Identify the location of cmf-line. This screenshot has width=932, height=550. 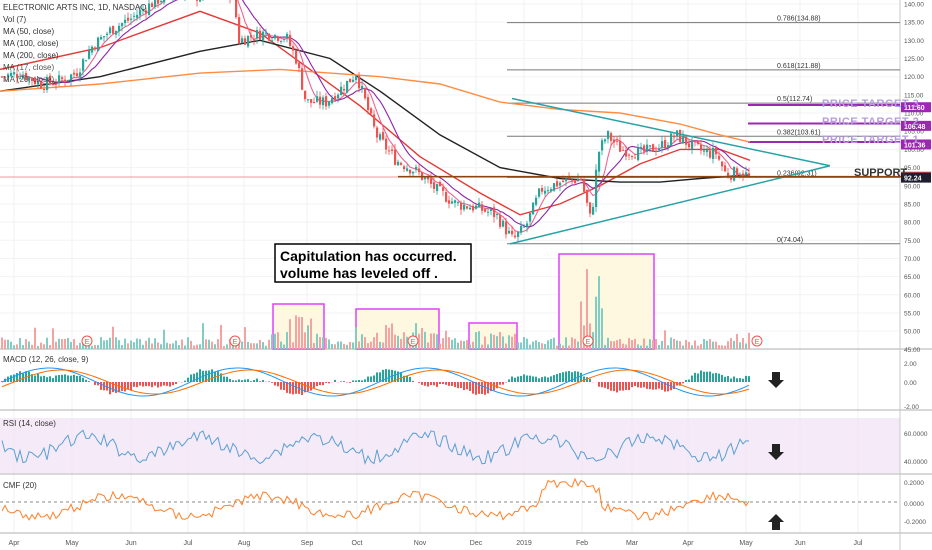
(375, 499).